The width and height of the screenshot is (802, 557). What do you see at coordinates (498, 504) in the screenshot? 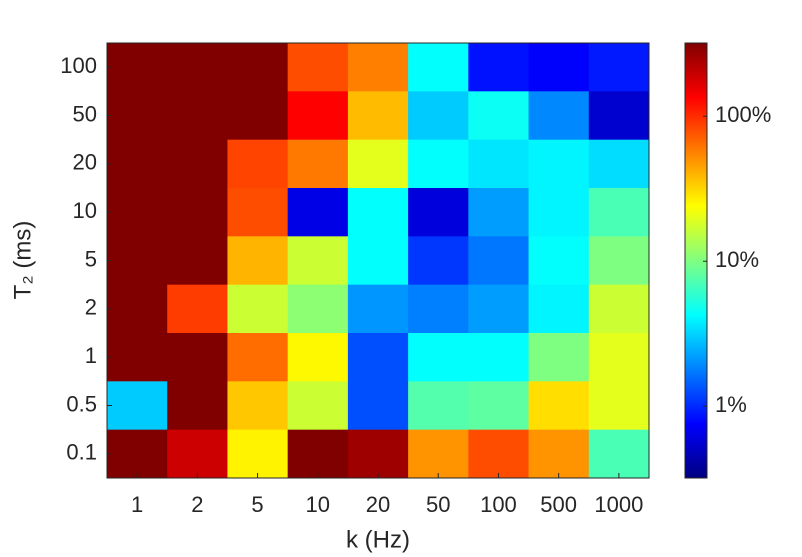
I see `x-tick-label: 100` at bounding box center [498, 504].